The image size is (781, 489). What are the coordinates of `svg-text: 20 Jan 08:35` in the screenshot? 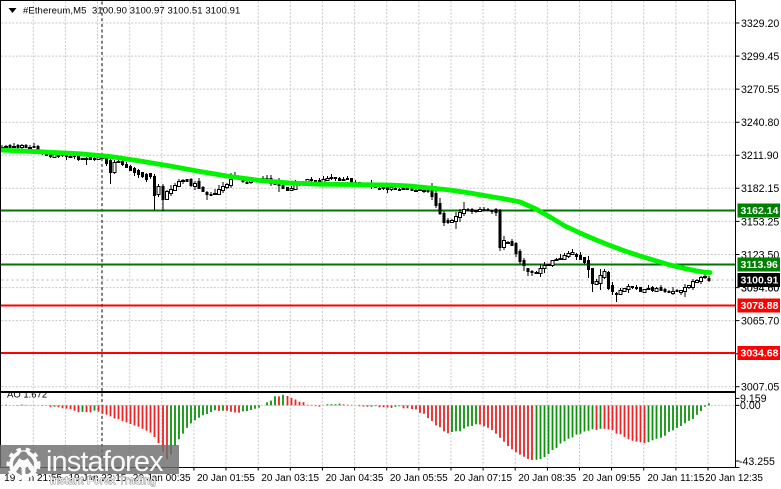 It's located at (547, 478).